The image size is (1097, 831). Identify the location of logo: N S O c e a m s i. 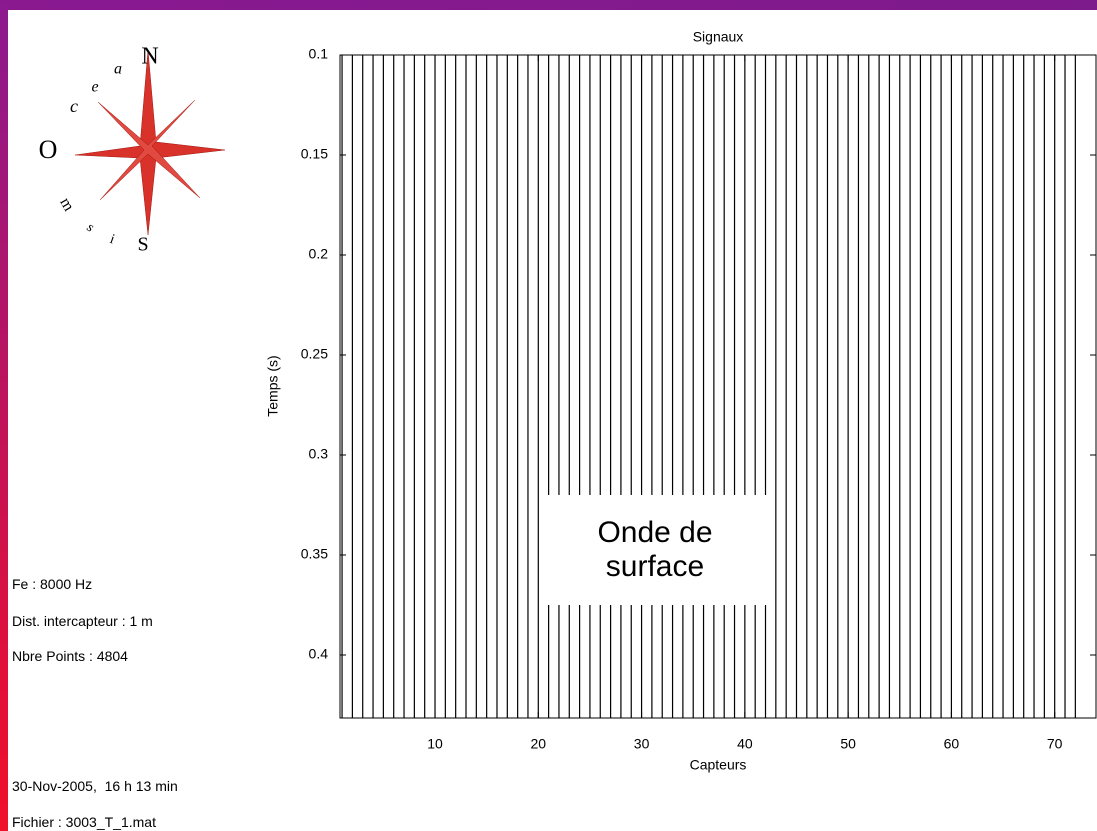
(132, 150).